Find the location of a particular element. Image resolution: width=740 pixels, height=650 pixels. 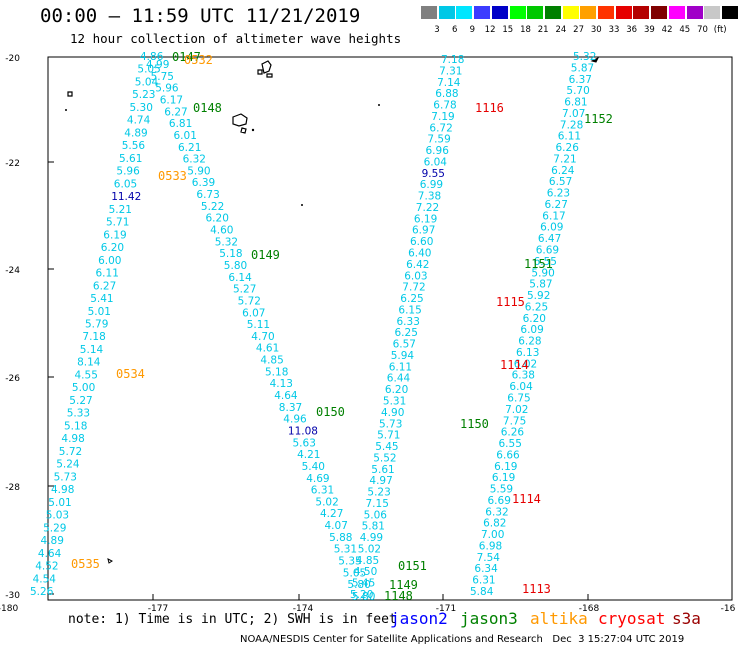

swh-value: 4.07 is located at coordinates (336, 526).